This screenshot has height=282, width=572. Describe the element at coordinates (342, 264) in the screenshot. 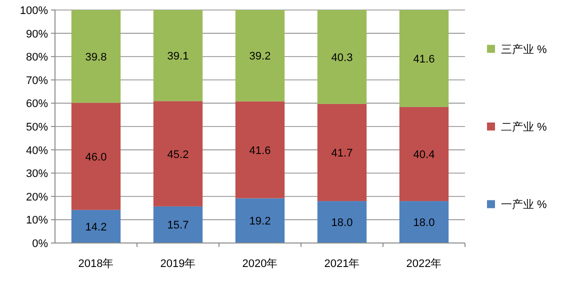

I see `x-tick-label: 2021年` at that location.